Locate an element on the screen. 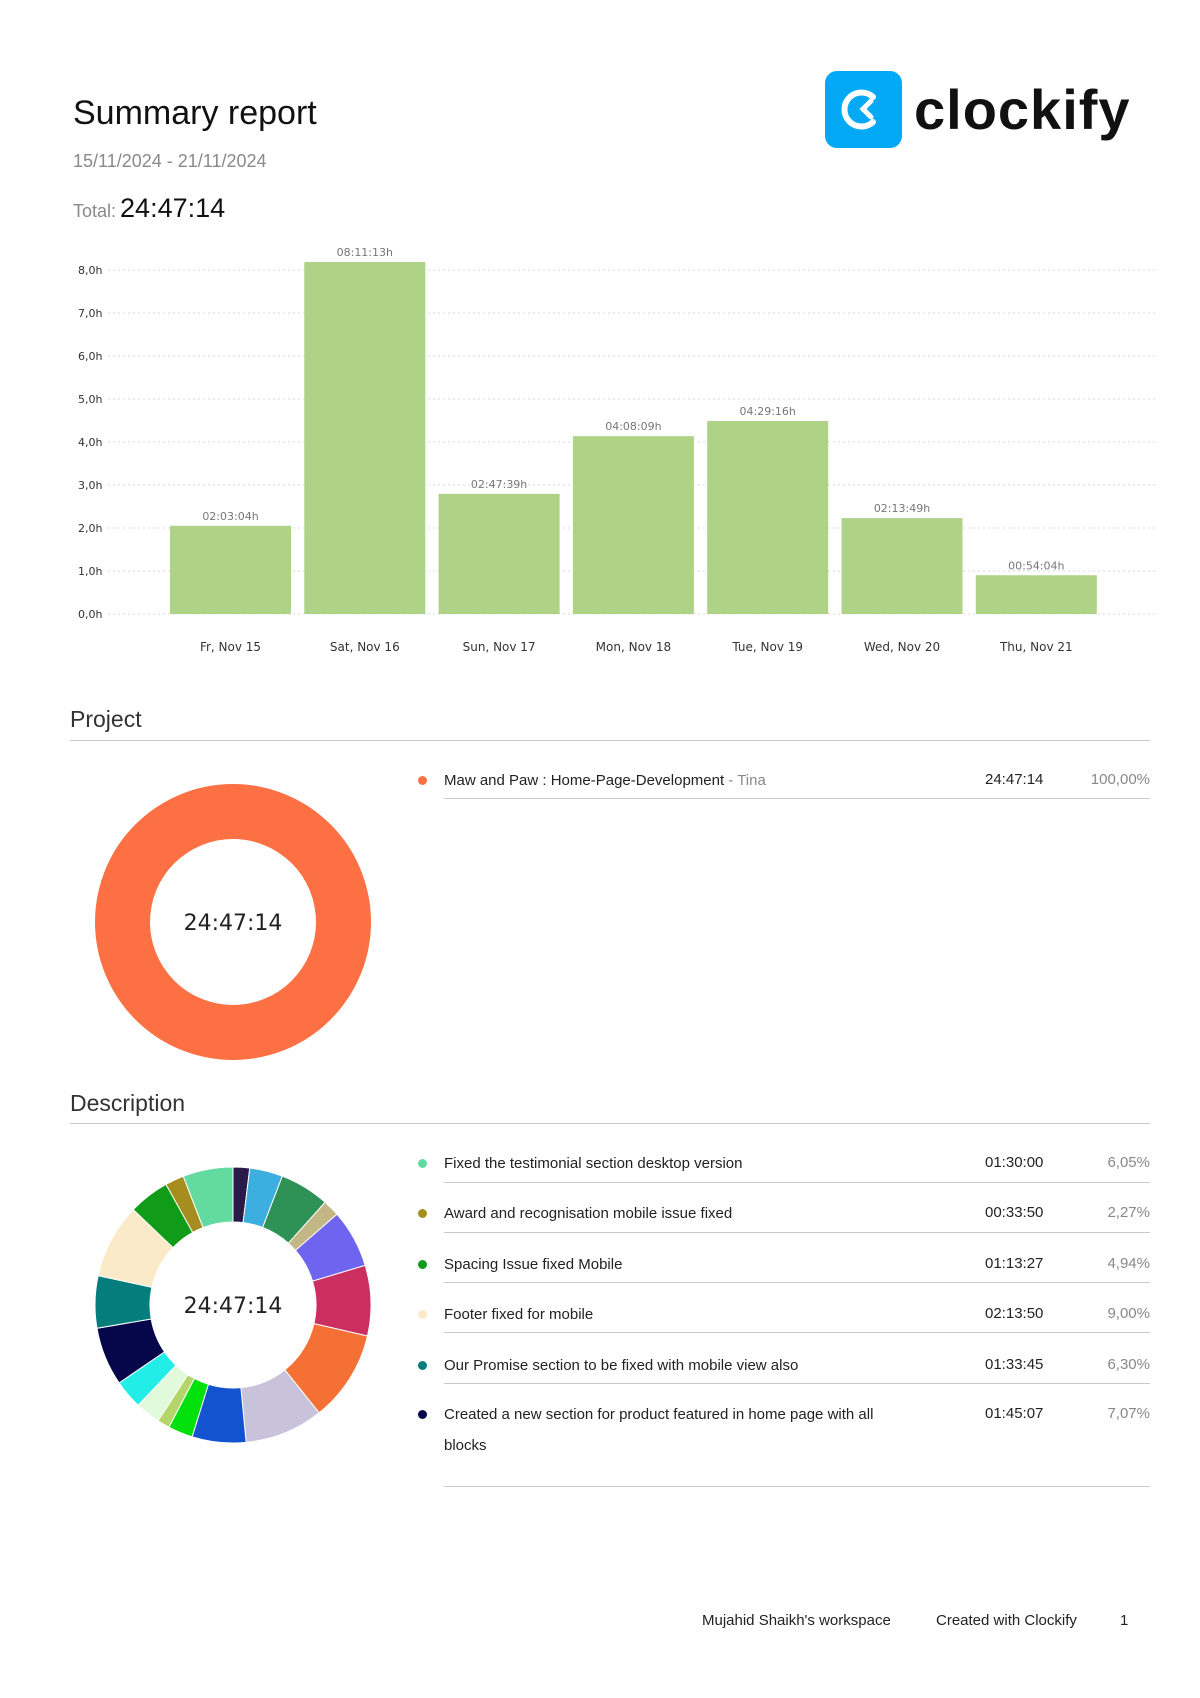  clockify-logo: clockify is located at coordinates (978, 109).